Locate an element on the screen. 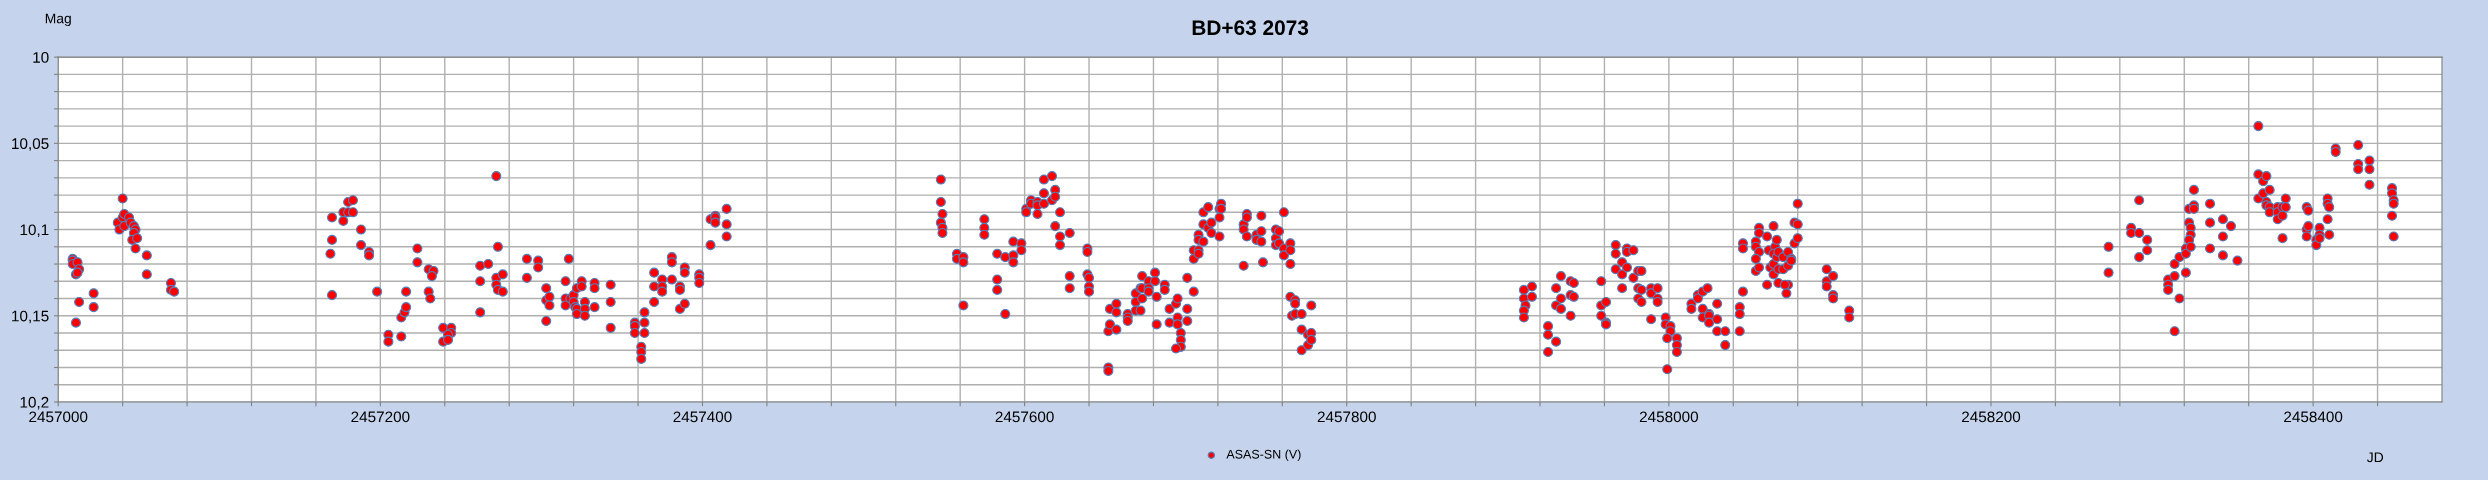 This screenshot has height=480, width=2488. x-tick-label: 2457000 is located at coordinates (58, 417).